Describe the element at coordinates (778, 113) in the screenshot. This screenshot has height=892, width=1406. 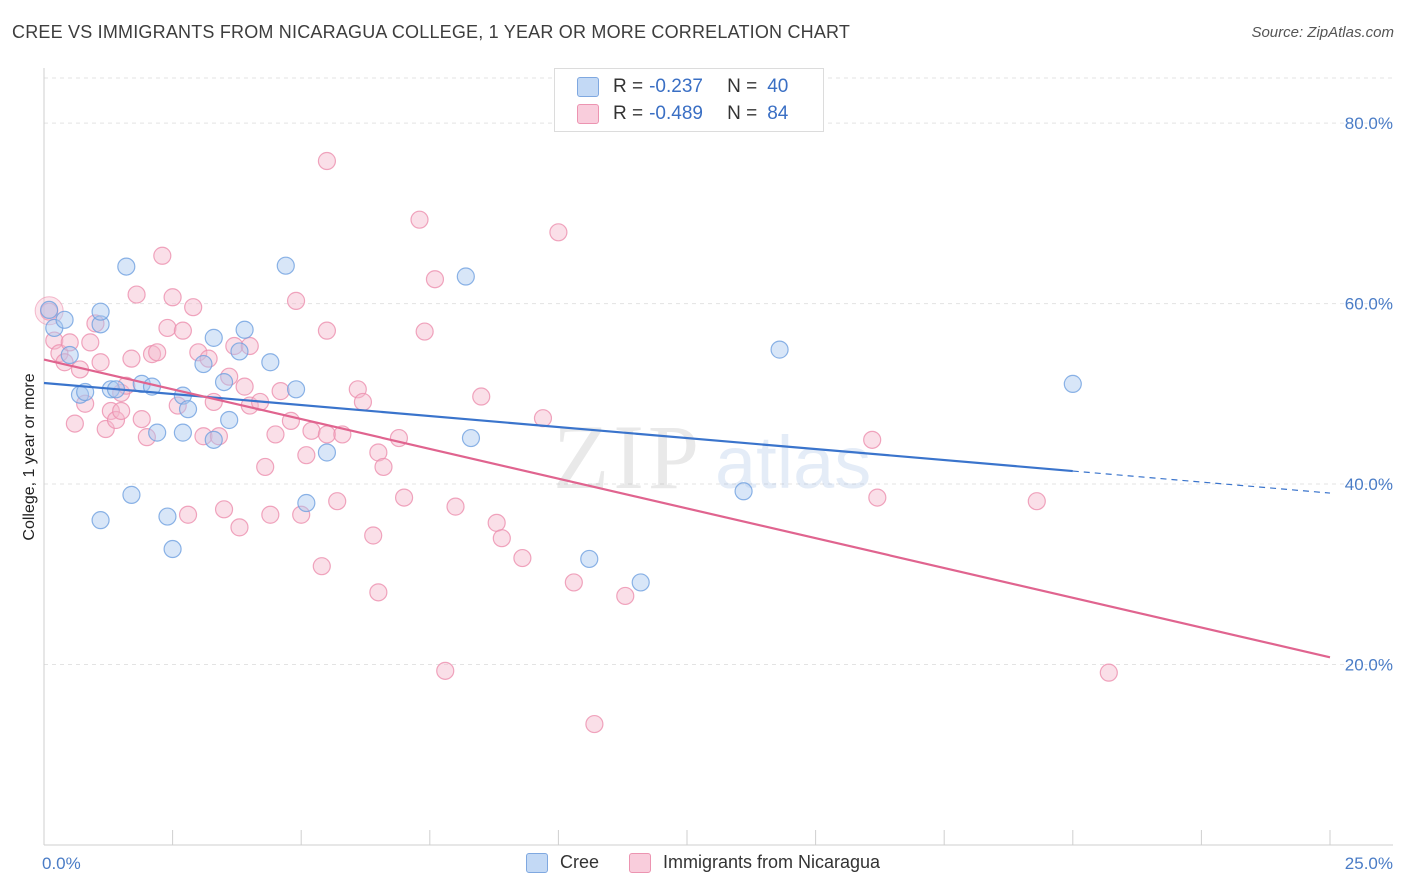
I see `n-value: 84` at that location.